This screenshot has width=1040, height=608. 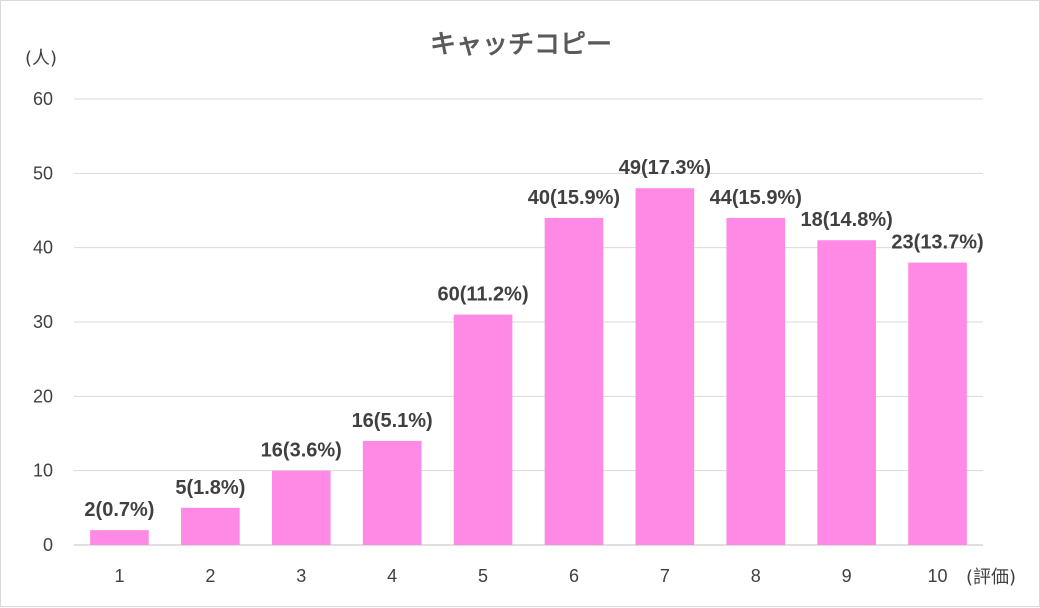 What do you see at coordinates (665, 576) in the screenshot?
I see `x-tick-label: 7` at bounding box center [665, 576].